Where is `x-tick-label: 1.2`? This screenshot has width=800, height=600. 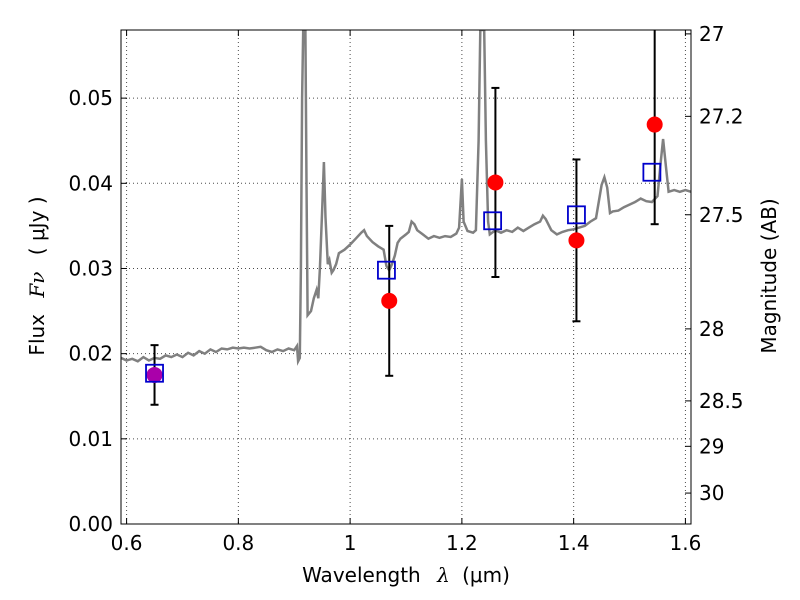 x-tick-label: 1.2 is located at coordinates (462, 543).